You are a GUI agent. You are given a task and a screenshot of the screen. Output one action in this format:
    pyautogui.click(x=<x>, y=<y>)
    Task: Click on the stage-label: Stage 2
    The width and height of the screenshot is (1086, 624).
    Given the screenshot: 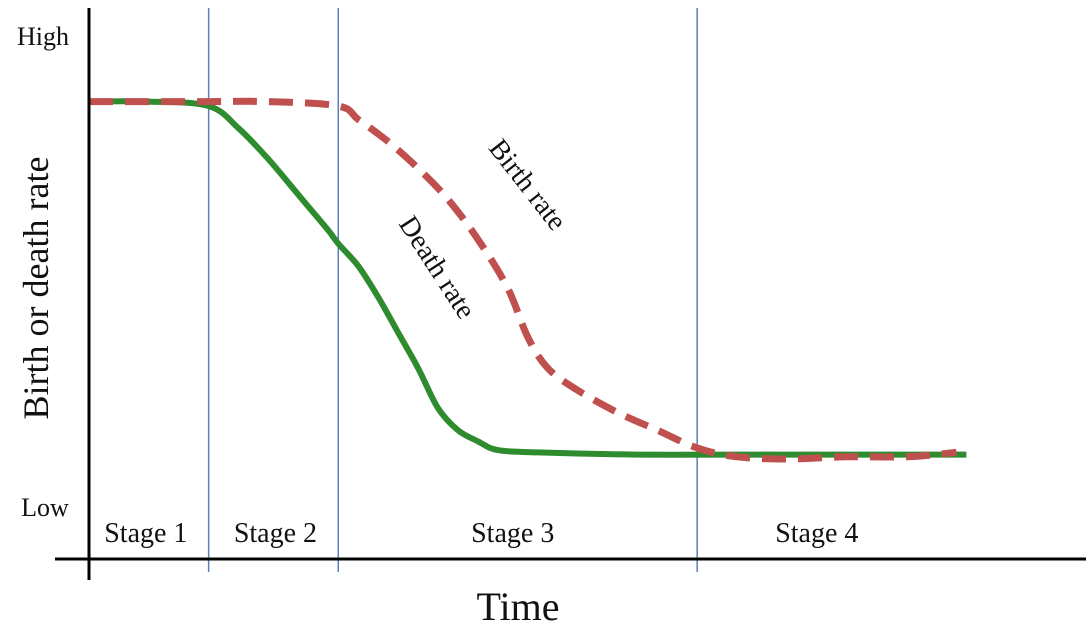 What is the action you would take?
    pyautogui.click(x=275, y=533)
    